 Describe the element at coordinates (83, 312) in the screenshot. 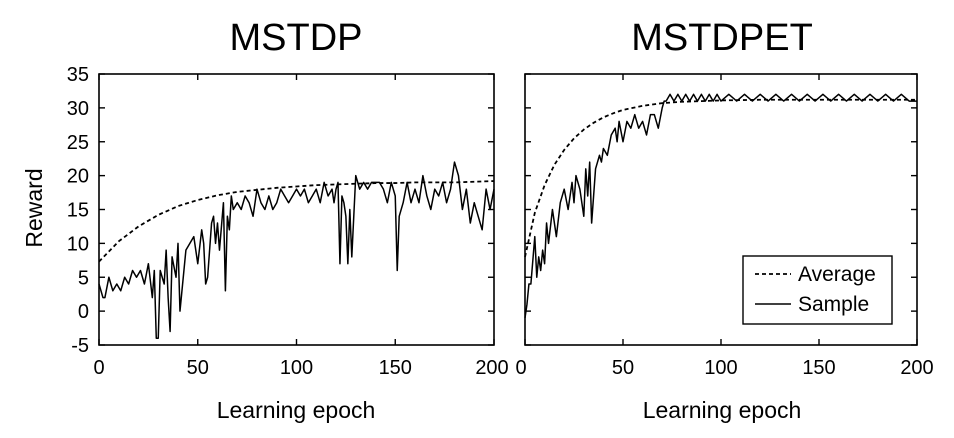

I see `y-tick-label: 0` at that location.